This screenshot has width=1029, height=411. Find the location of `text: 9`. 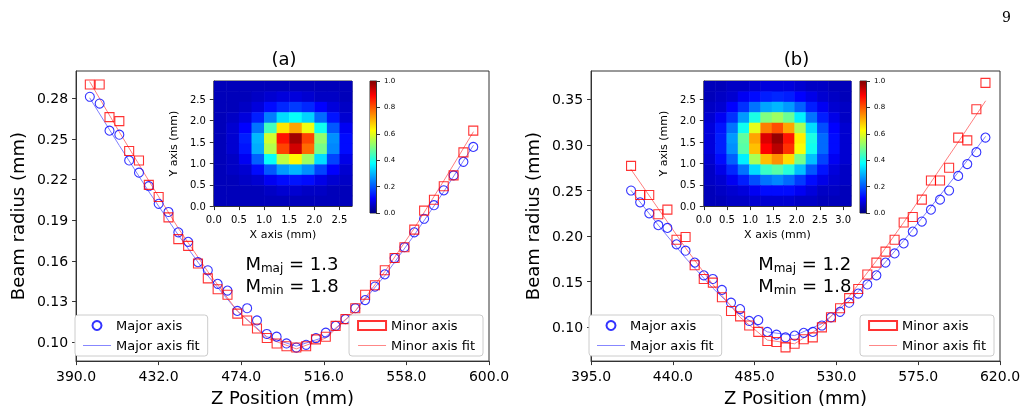

text: 9 is located at coordinates (1007, 17).